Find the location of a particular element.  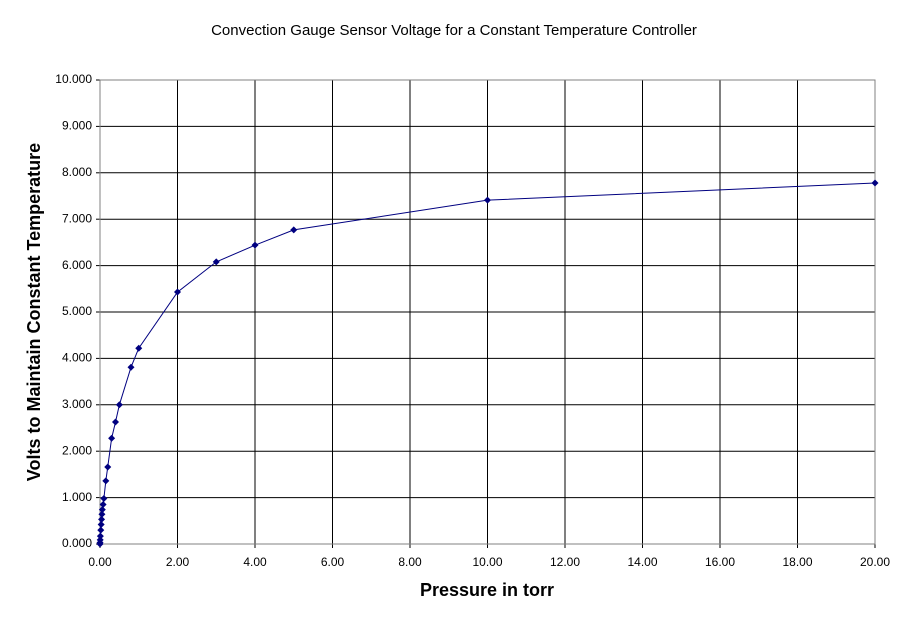

y-tick-label: 10.000 is located at coordinates (73, 79).